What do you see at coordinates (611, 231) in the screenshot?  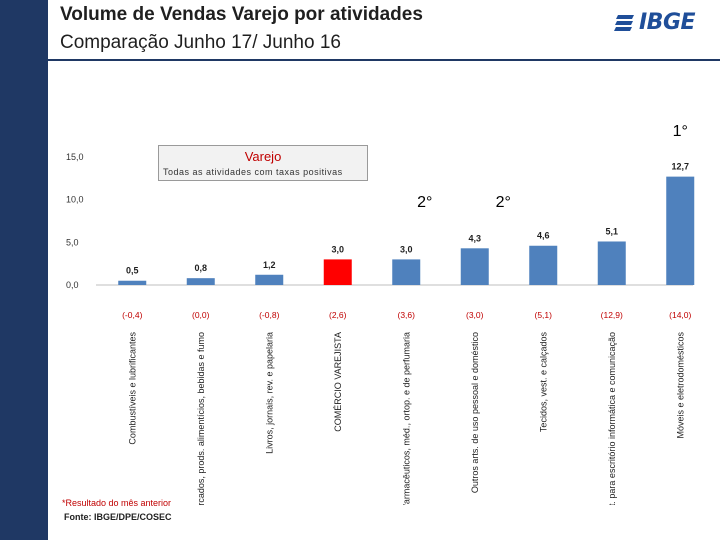 I see `bar-value-label: 5,1` at bounding box center [611, 231].